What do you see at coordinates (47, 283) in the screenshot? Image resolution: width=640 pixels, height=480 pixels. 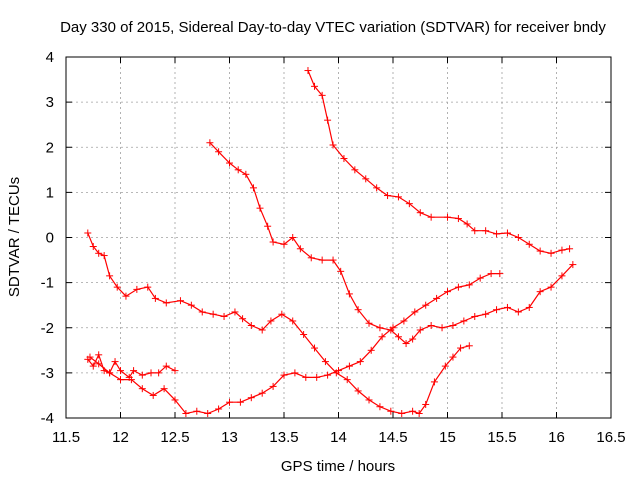 I see `y-tick-label: -1` at bounding box center [47, 283].